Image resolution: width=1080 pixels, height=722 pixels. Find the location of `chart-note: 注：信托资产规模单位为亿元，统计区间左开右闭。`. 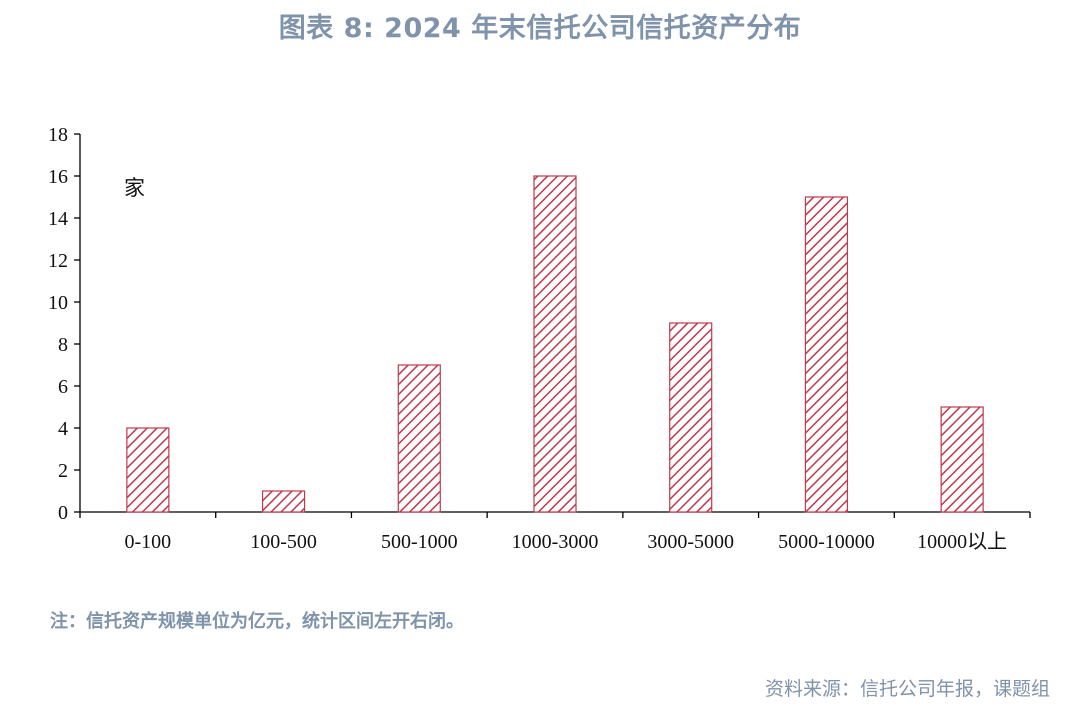

chart-note: 注：信托资产规模单位为亿元，统计区间左开右闭。 is located at coordinates (257, 621).